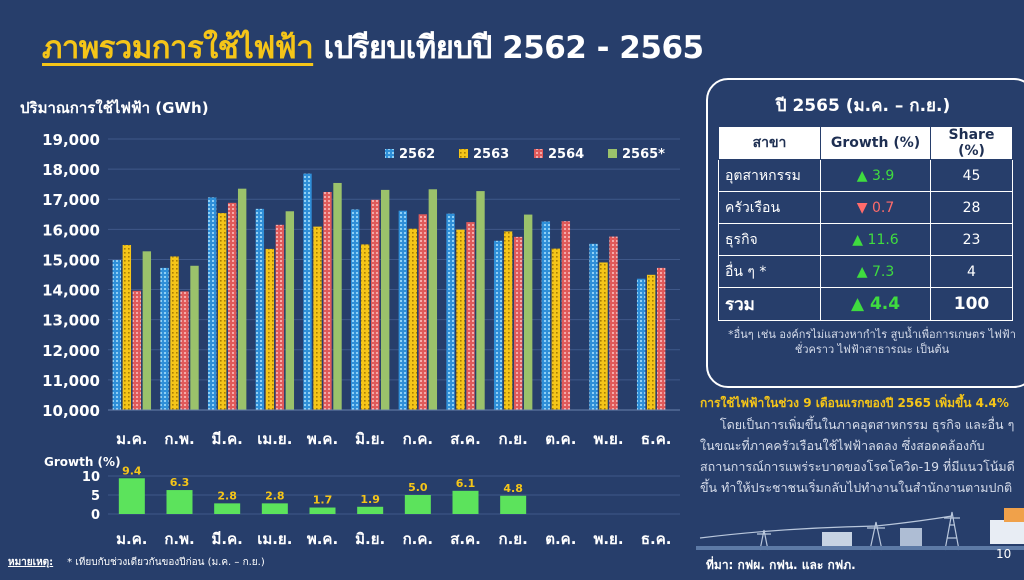 The height and width of the screenshot is (580, 1024). I want to click on legend-label: 2565*, so click(643, 154).